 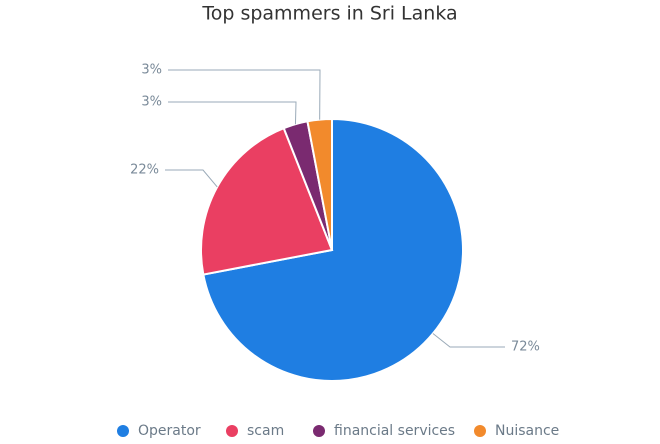 What do you see at coordinates (267, 201) in the screenshot?
I see `pie-slice` at bounding box center [267, 201].